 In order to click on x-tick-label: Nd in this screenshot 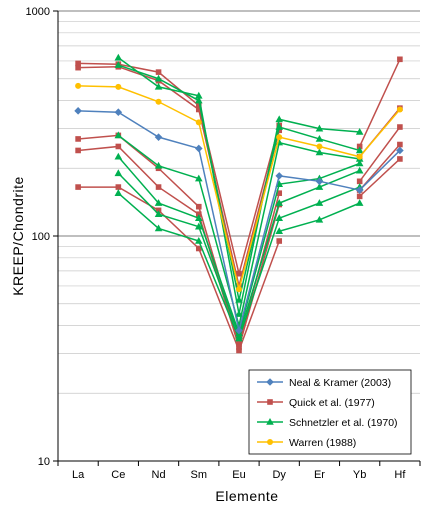, I will do `click(159, 475)`.